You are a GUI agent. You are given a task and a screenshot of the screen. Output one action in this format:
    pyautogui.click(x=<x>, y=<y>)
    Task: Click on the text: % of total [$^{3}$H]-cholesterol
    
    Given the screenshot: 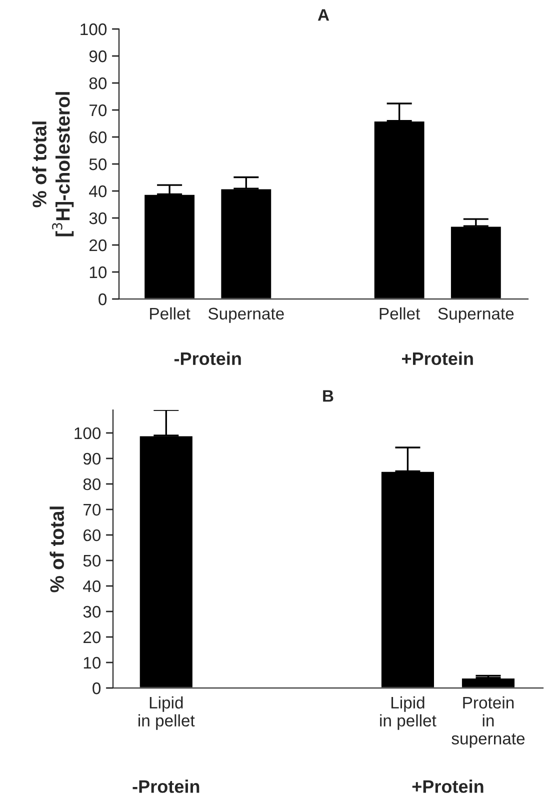 What is the action you would take?
    pyautogui.click(x=53, y=164)
    